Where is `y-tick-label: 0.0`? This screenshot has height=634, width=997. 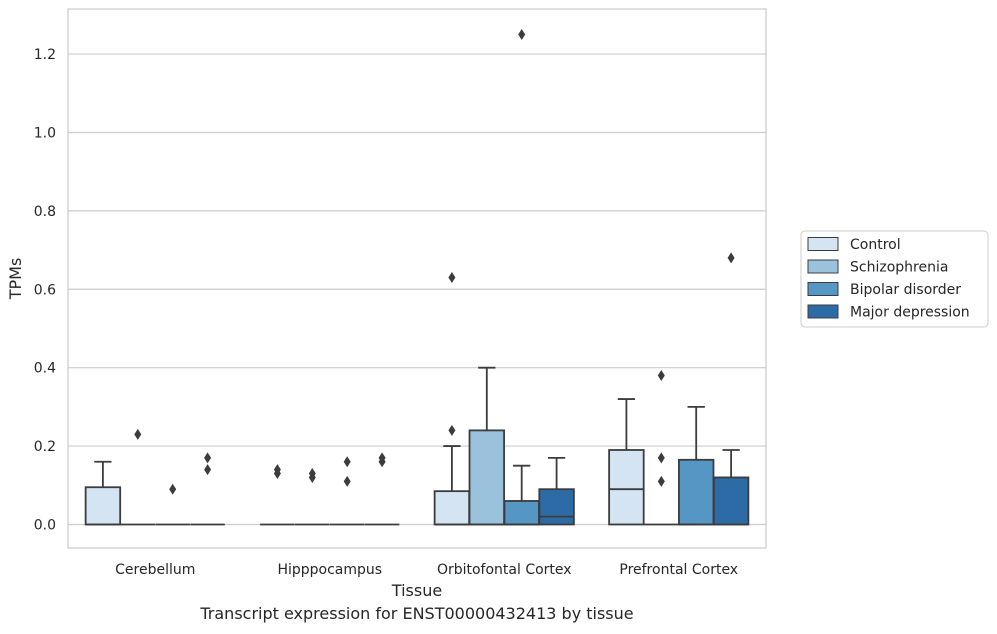 y-tick-label: 0.0 is located at coordinates (45, 525).